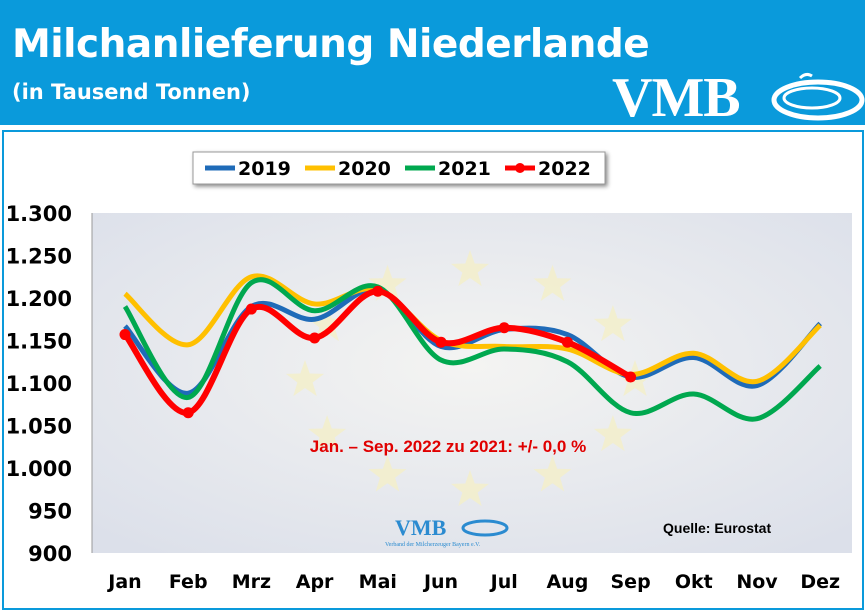 This screenshot has width=865, height=610. Describe the element at coordinates (39, 299) in the screenshot. I see `y-tick-label: 1.200` at that location.